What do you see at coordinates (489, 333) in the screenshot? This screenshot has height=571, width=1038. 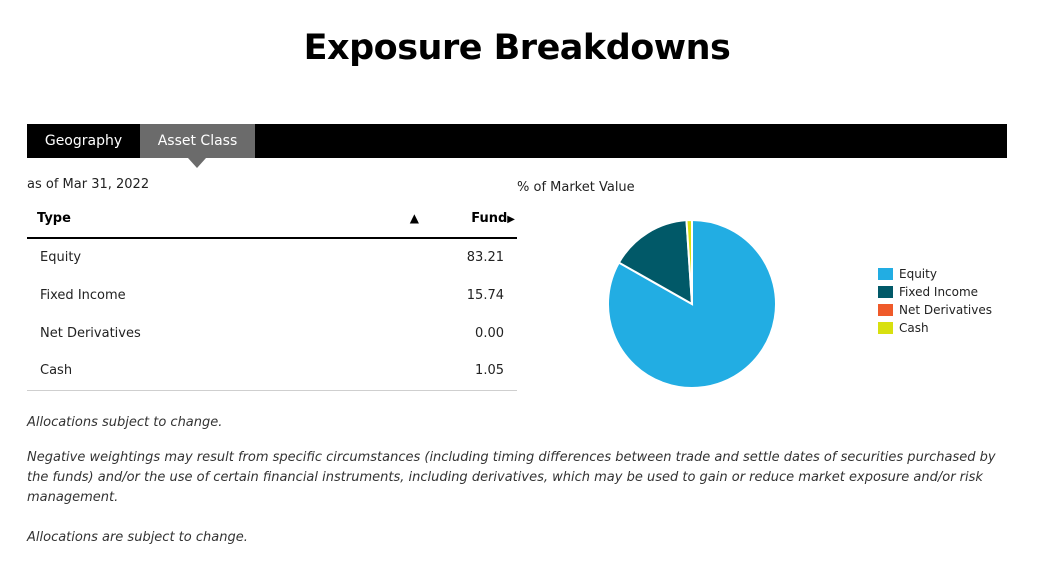 I see `row-fund-cell: 0.00` at bounding box center [489, 333].